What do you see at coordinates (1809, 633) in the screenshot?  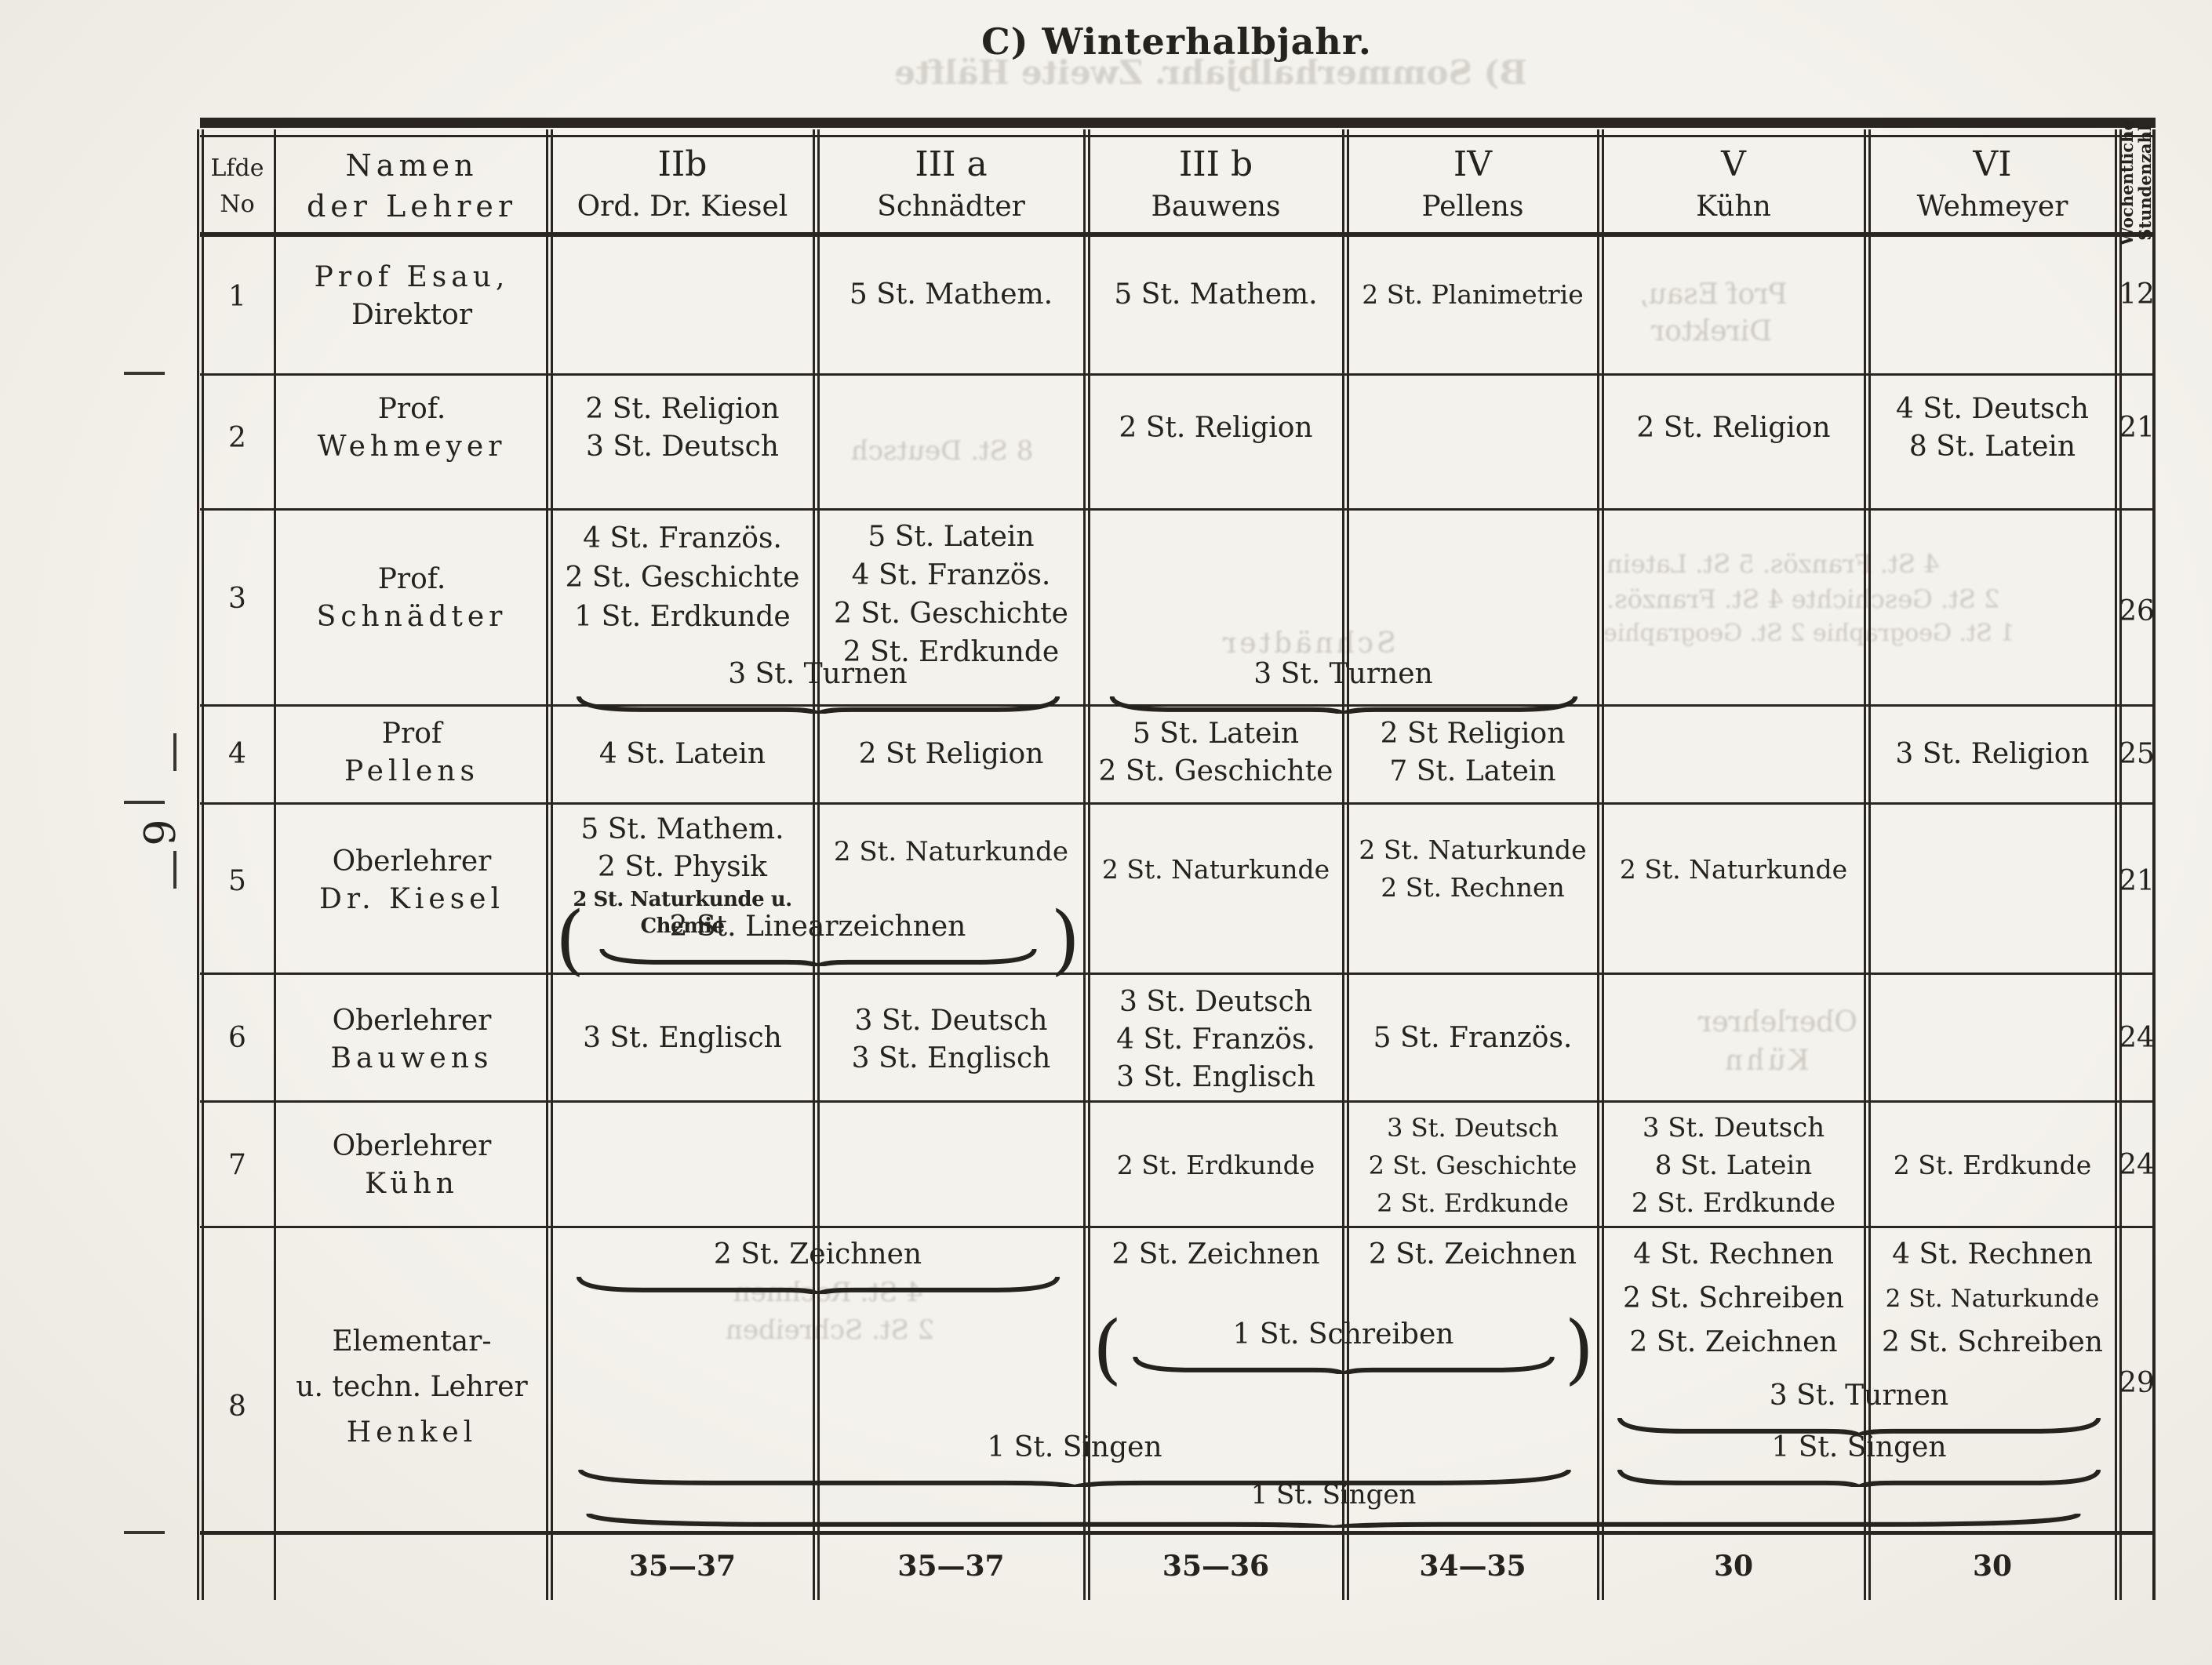 I see `bleedthrough-text: 1 St. Geographie 2 St. Geographie` at bounding box center [1809, 633].